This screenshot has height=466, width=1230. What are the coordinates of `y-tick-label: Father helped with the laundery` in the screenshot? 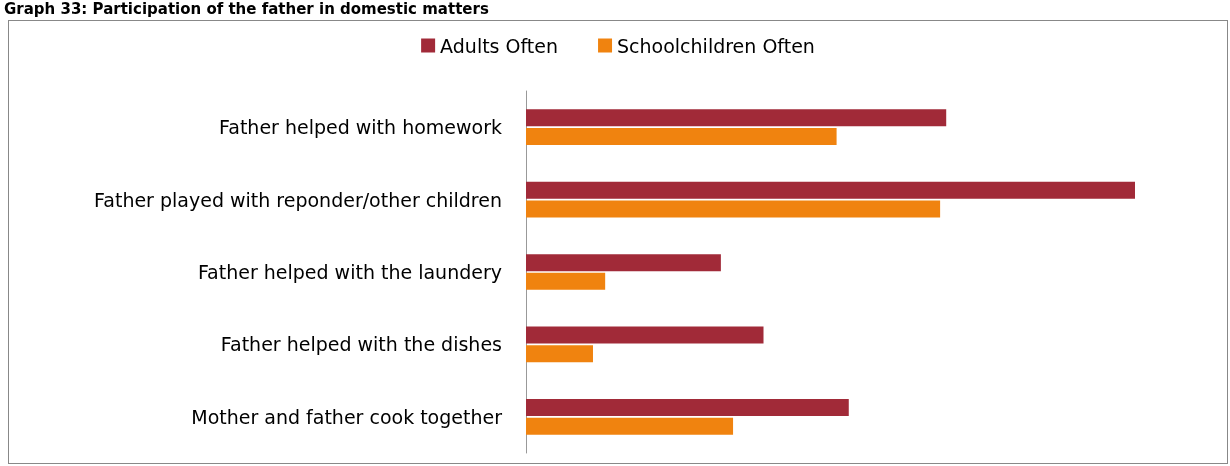 It's located at (349, 272).